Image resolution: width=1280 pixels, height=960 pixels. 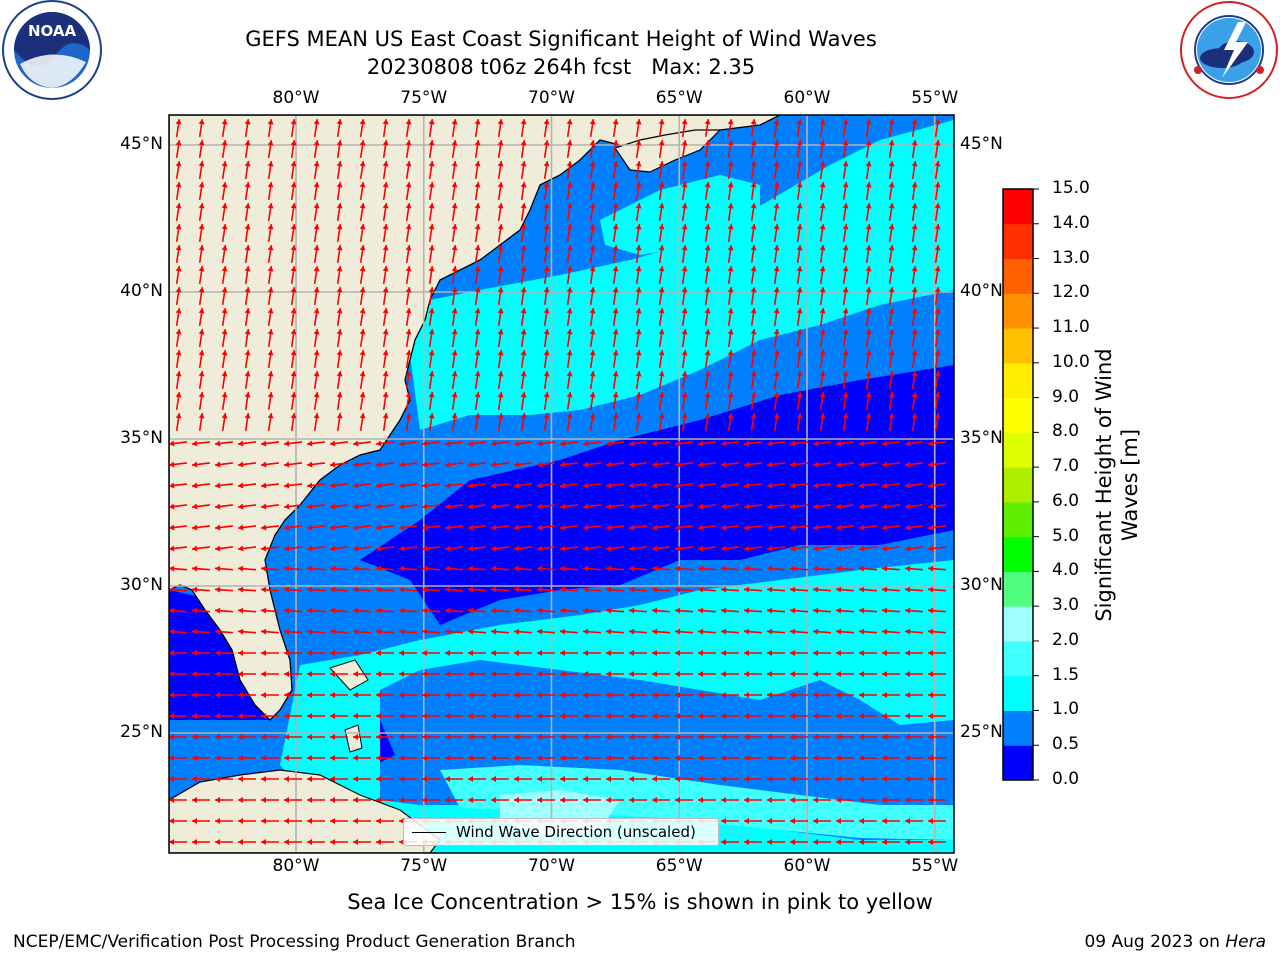 What do you see at coordinates (551, 98) in the screenshot?
I see `lon-label-top: 70°W` at bounding box center [551, 98].